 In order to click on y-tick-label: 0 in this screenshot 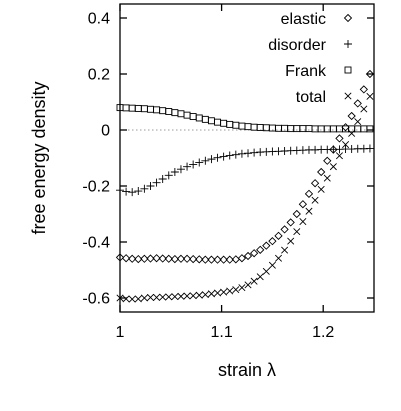, I will do `click(105, 131)`.